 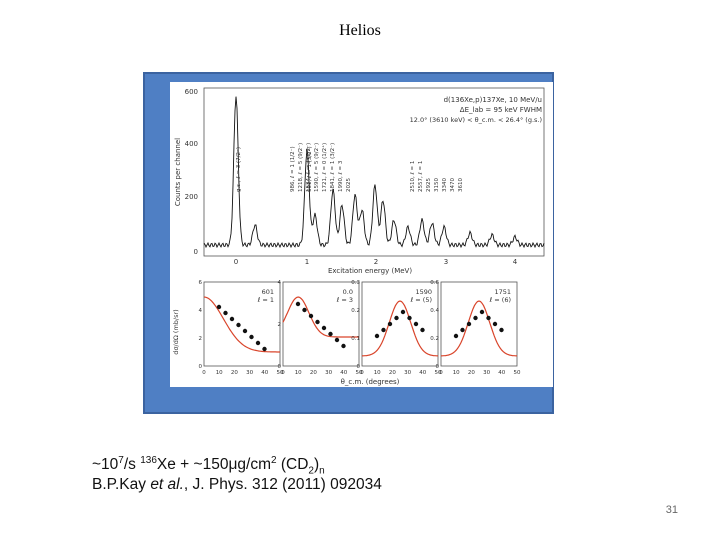 I want to click on resolution-label: ΔE_lab = 95 keV FWHM, so click(x=501, y=110).